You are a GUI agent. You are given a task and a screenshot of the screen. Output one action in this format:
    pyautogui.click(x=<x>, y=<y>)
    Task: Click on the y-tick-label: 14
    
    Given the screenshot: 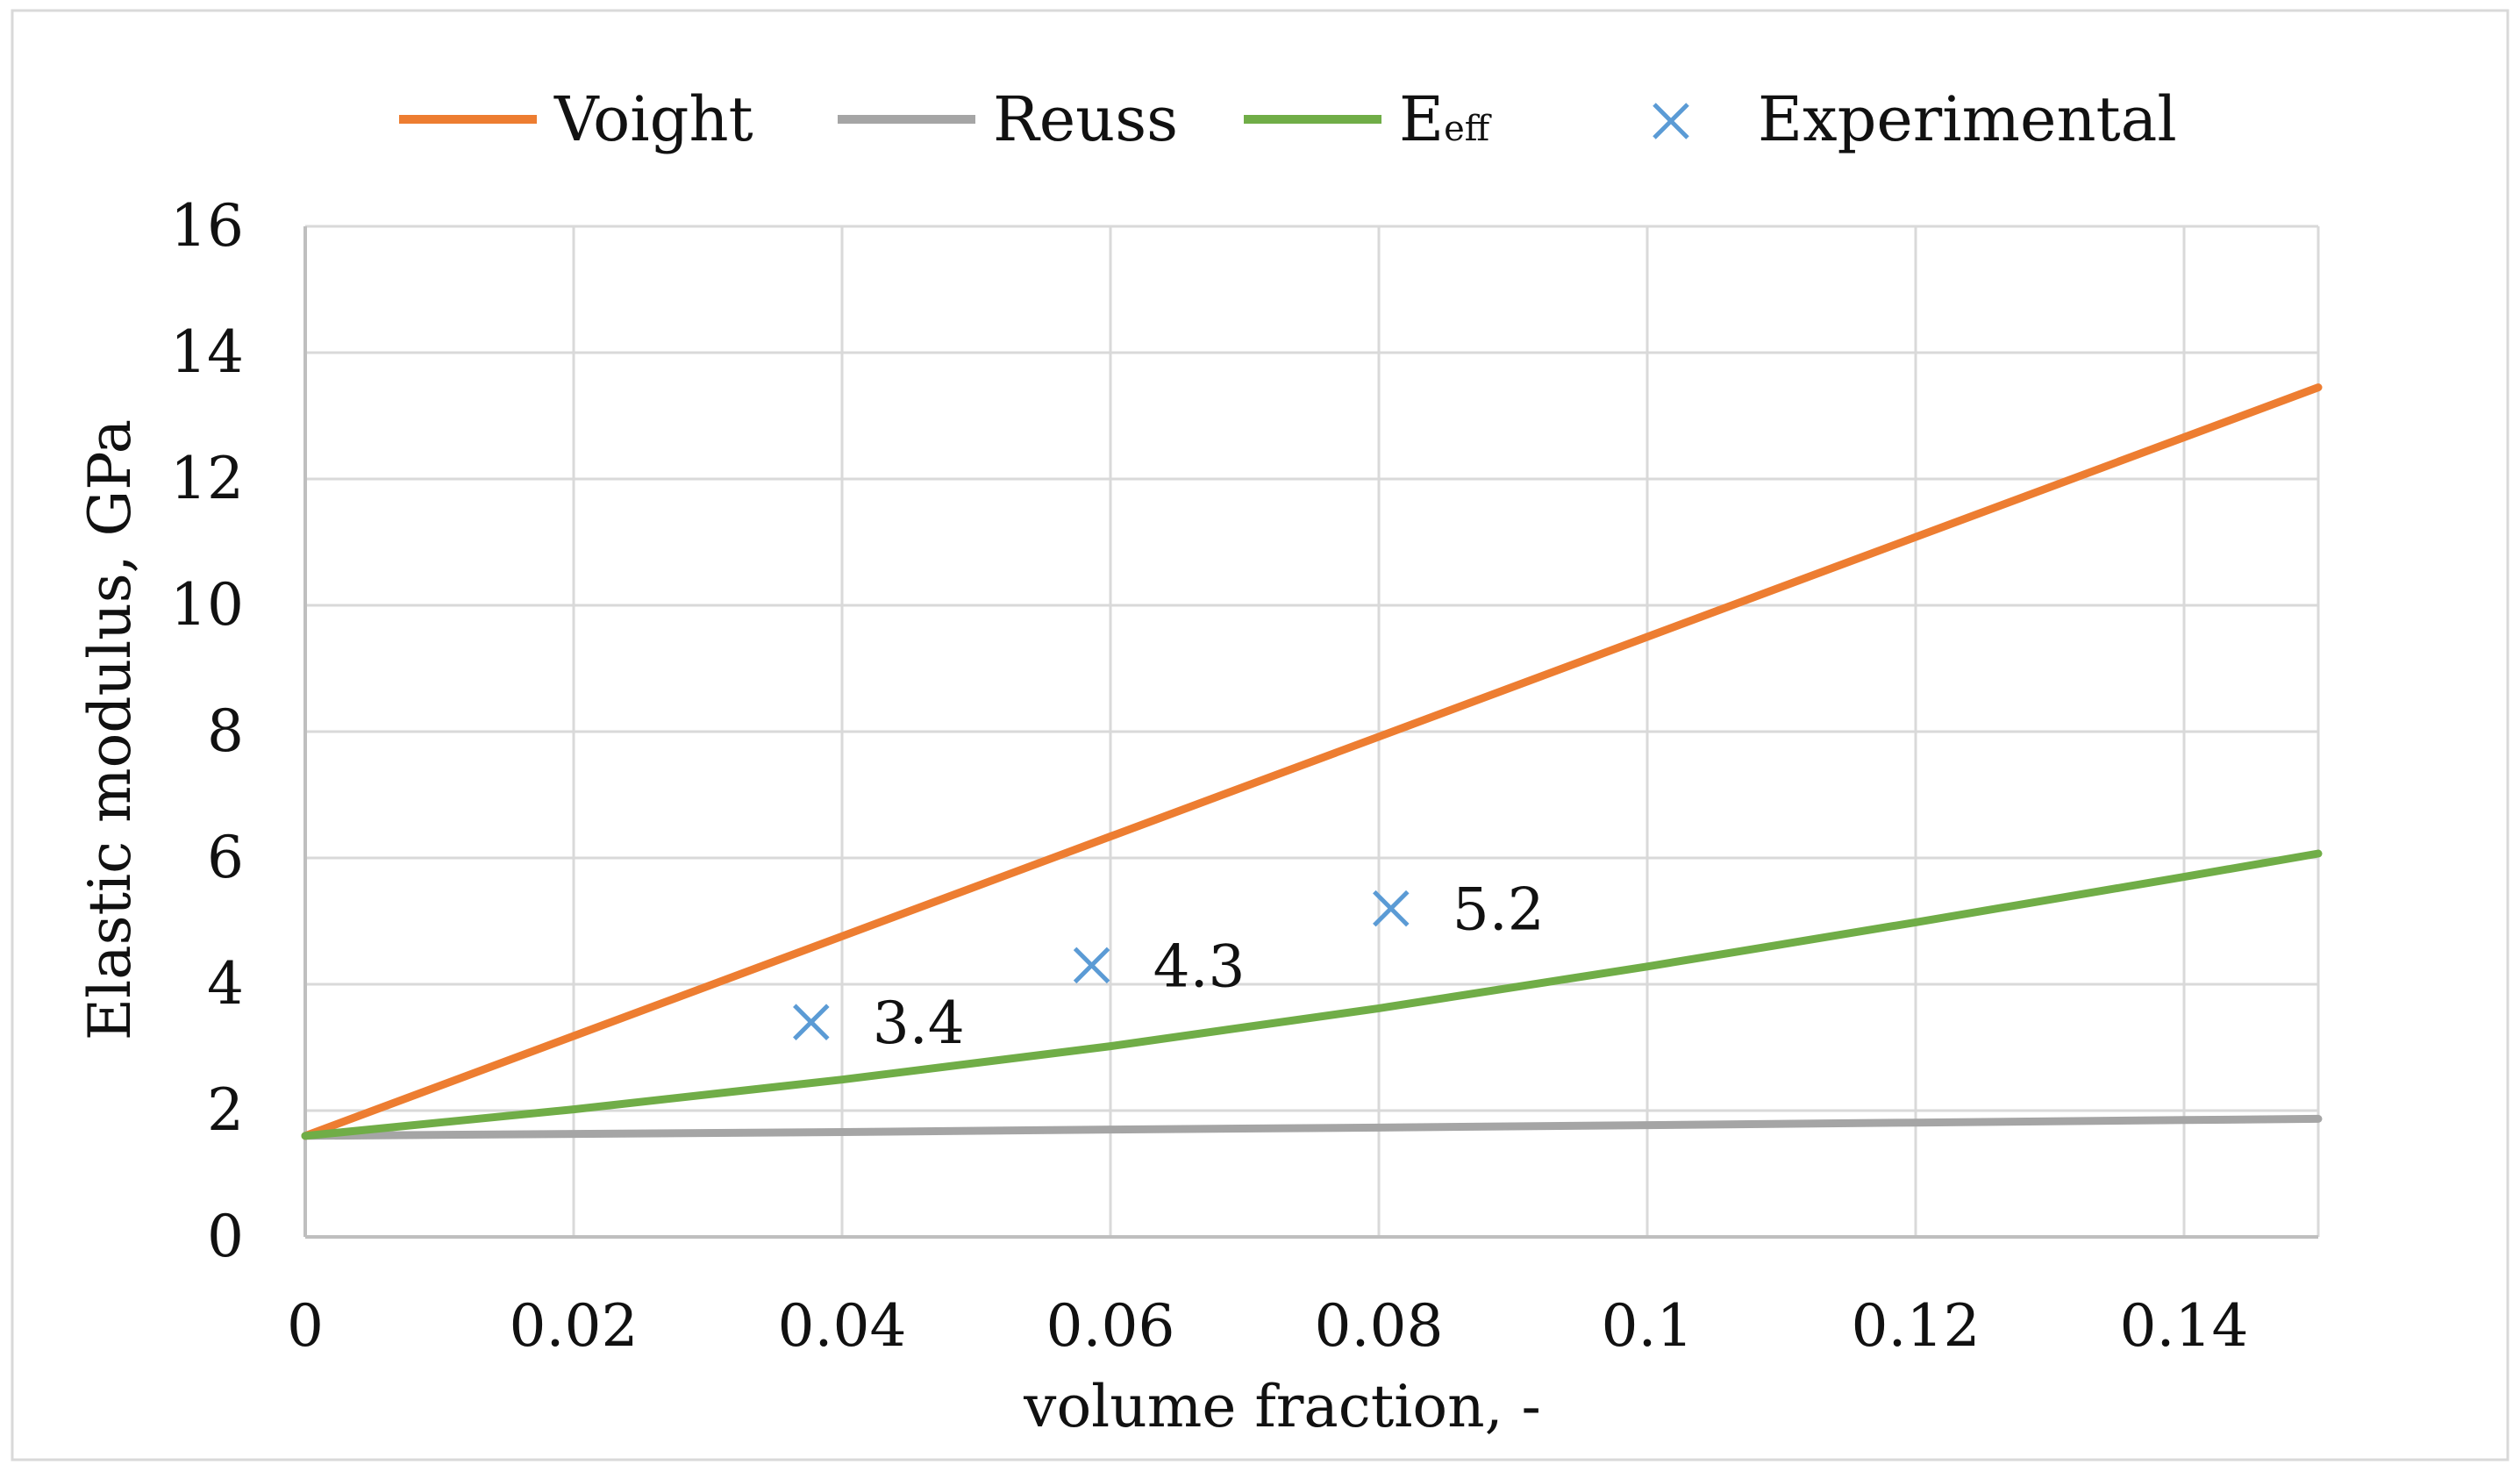 What is the action you would take?
    pyautogui.click(x=207, y=352)
    